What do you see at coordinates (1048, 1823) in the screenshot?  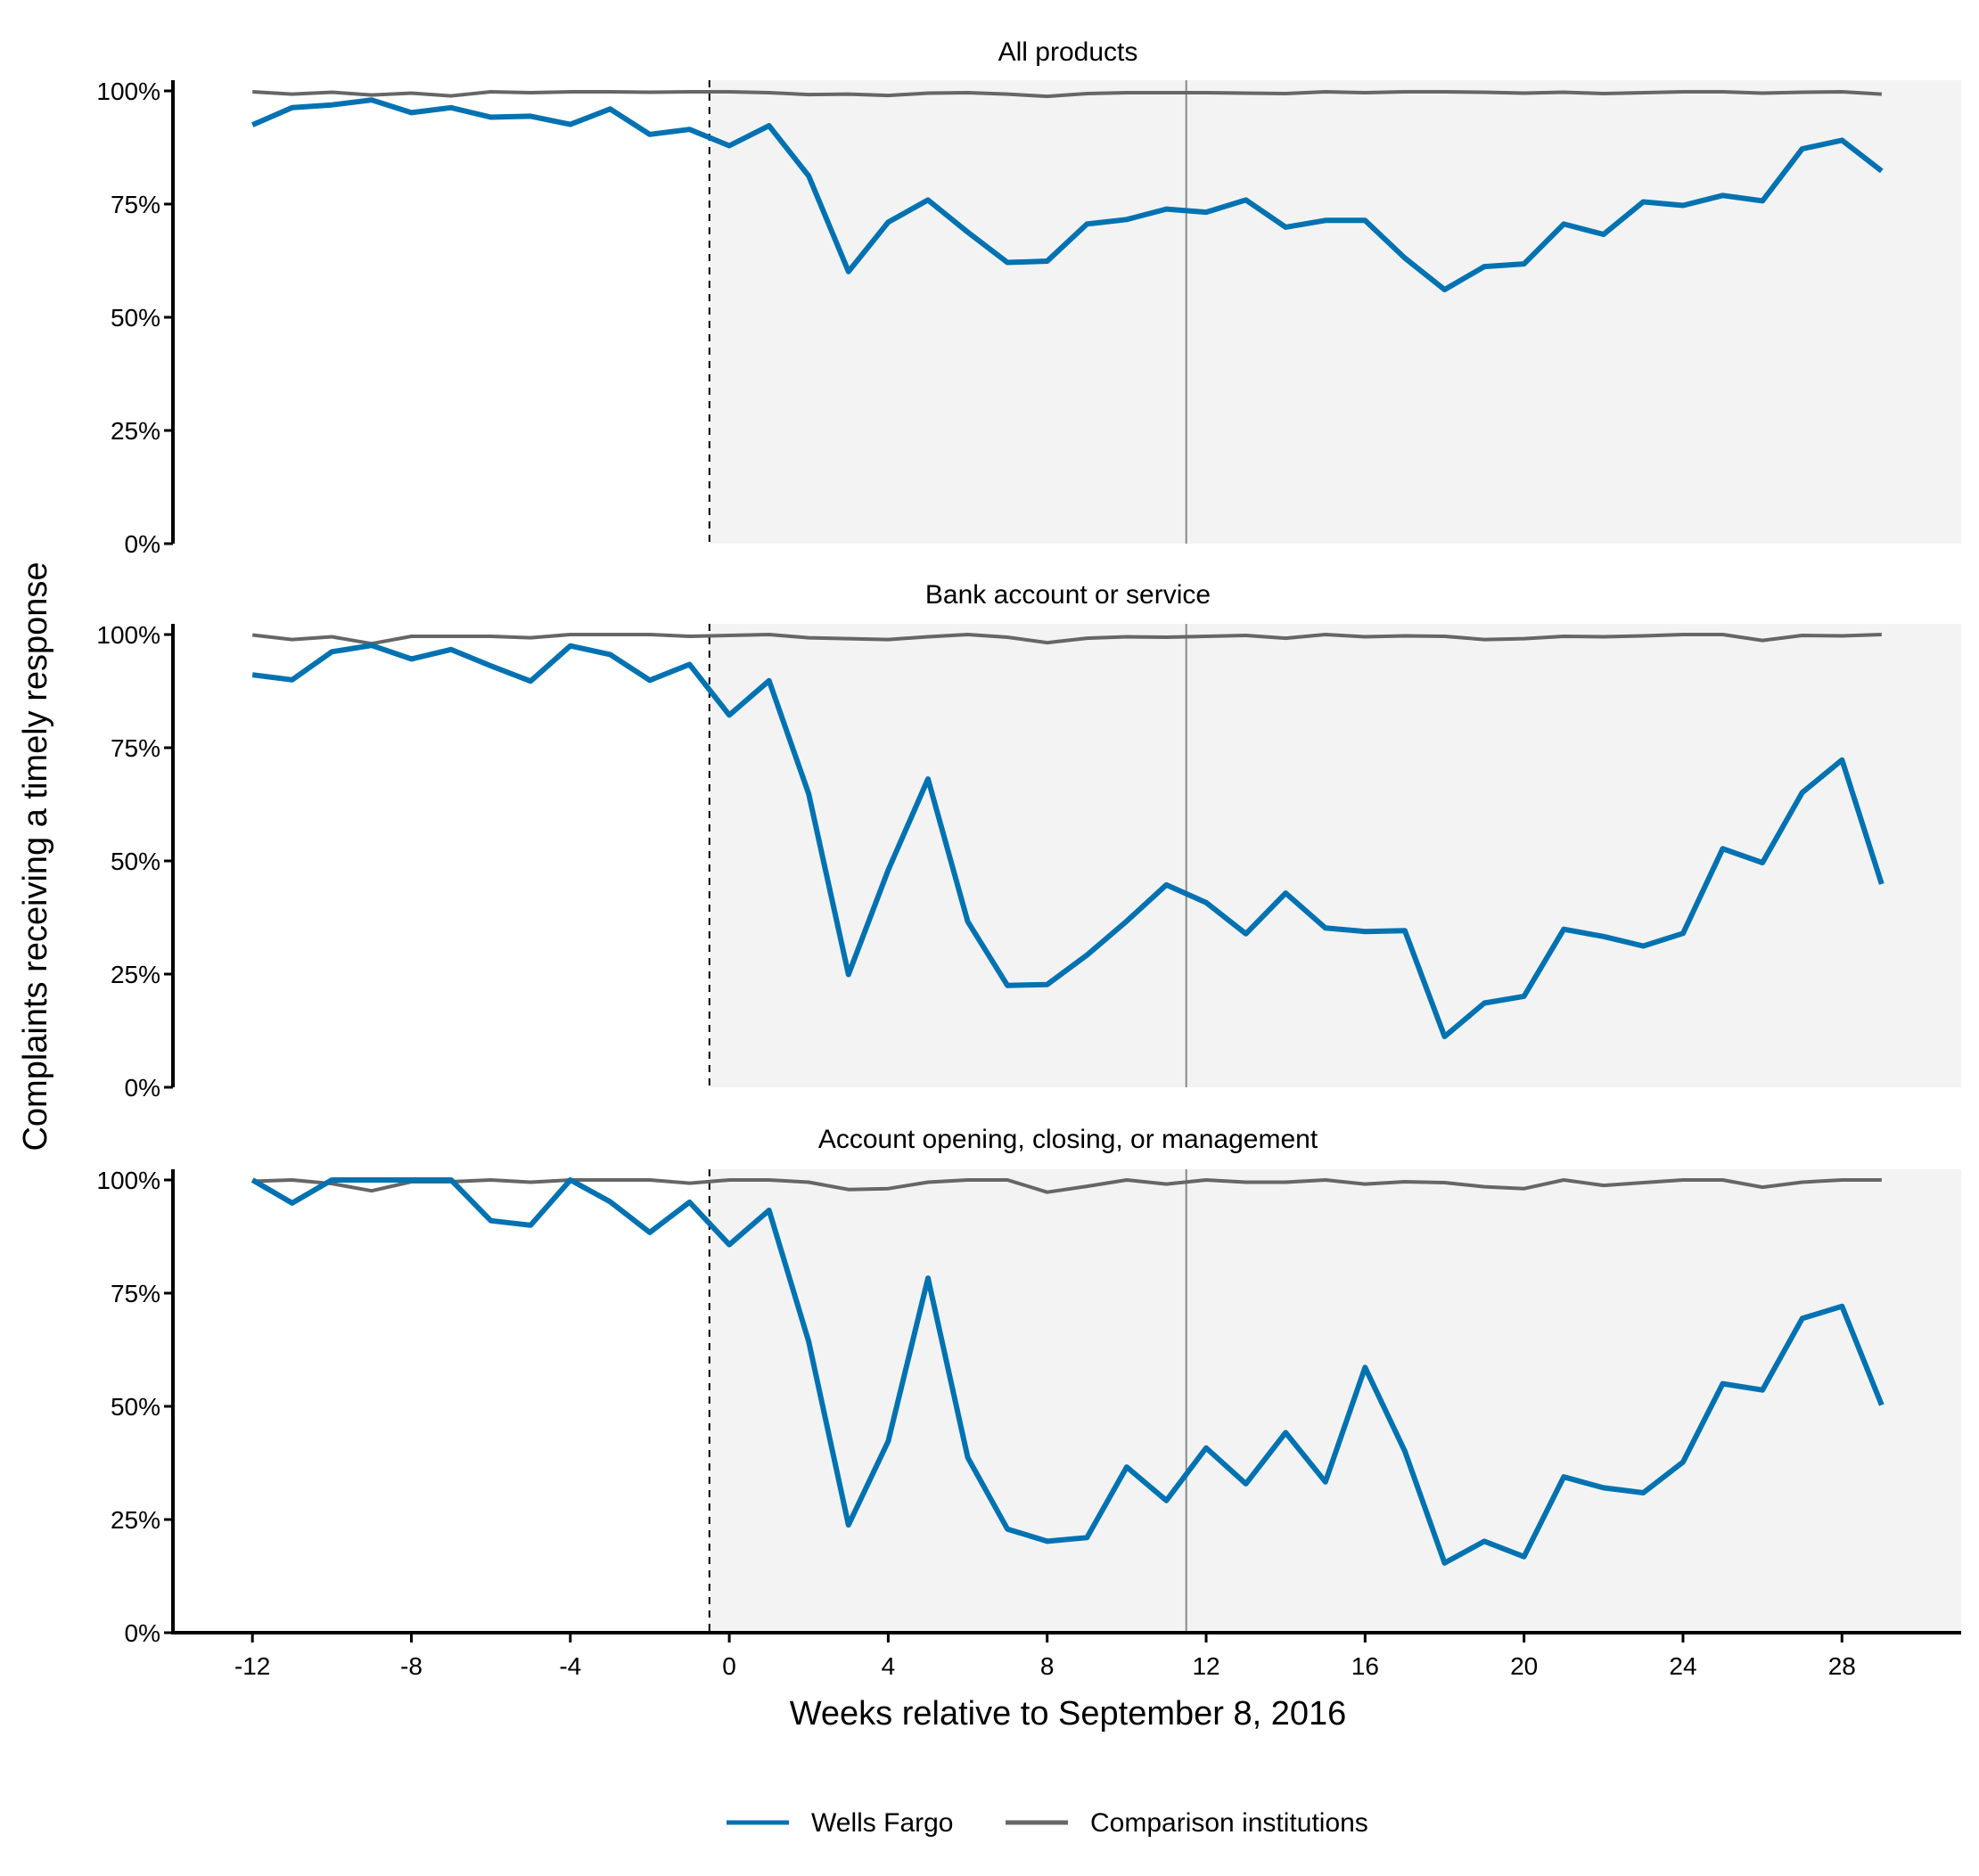 I see `legend: Wells Fargo Comparison institutions` at bounding box center [1048, 1823].